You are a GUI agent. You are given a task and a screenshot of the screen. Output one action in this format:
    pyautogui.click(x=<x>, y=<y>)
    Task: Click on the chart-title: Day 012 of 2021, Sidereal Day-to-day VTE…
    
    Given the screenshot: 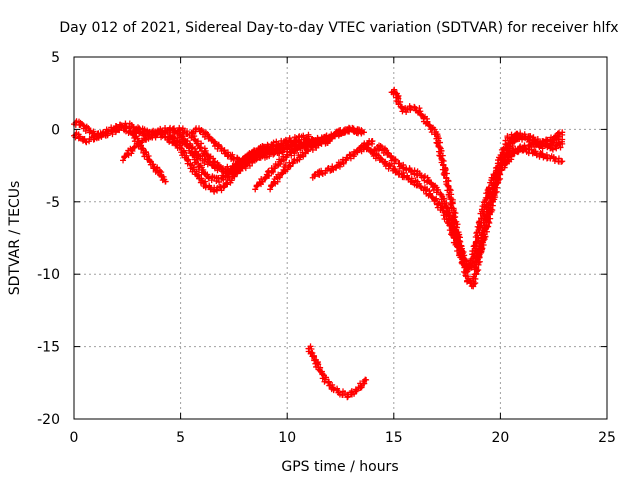 What is the action you would take?
    pyautogui.click(x=338, y=28)
    